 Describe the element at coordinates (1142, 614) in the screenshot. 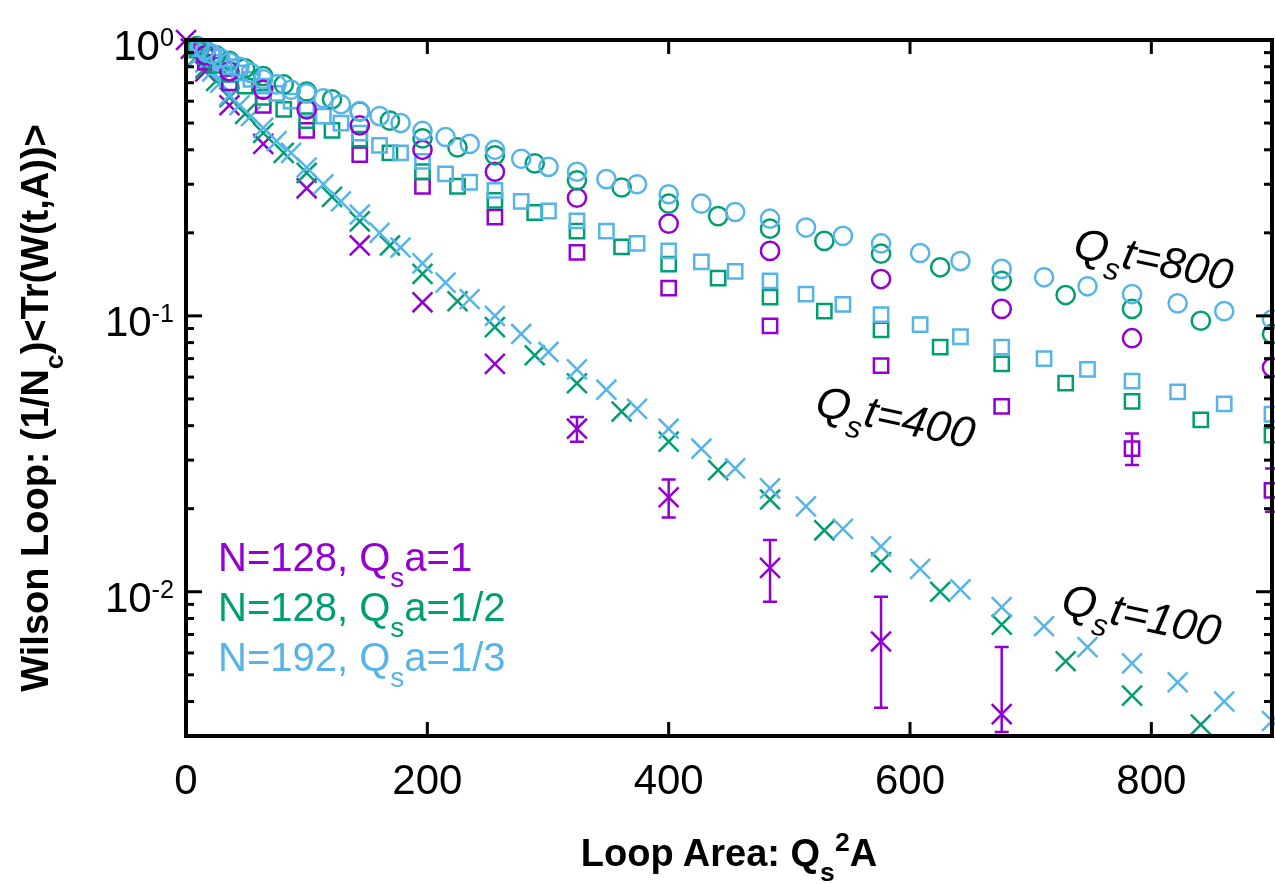

I see `annotation: Q$_{s}$t=100` at that location.